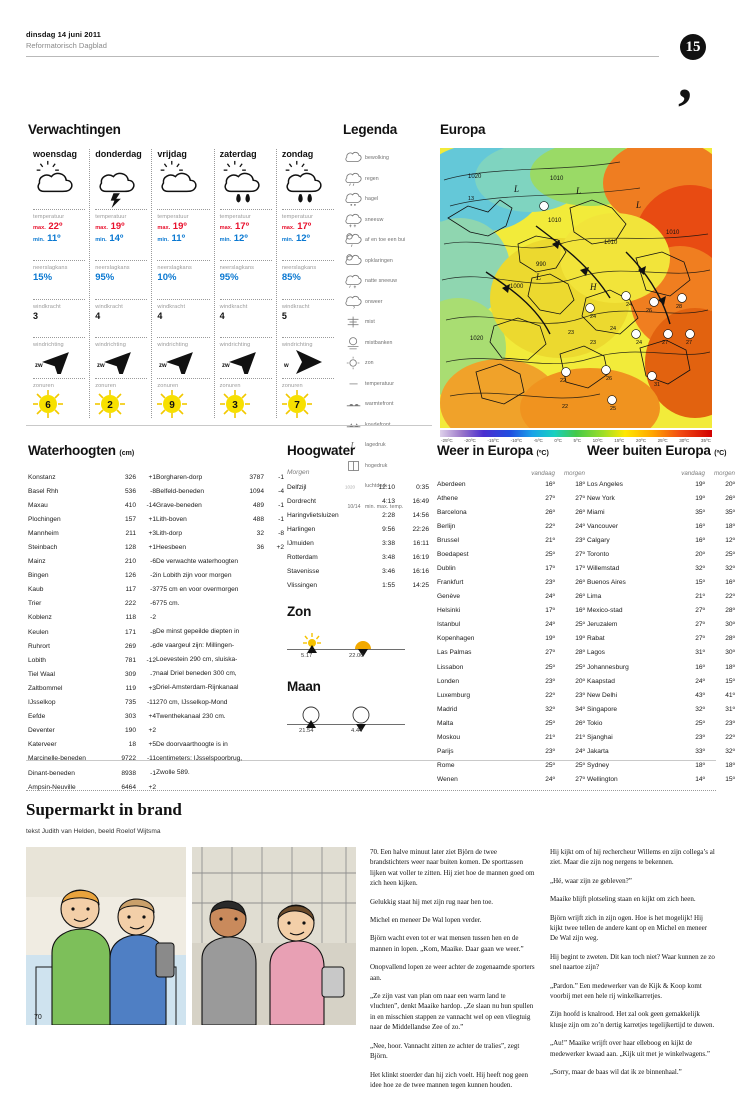 This screenshot has height=1098, width=738. Describe the element at coordinates (511, 540) in the screenshot. I see `city-temperature-row: Brussel 21º 23º` at that location.